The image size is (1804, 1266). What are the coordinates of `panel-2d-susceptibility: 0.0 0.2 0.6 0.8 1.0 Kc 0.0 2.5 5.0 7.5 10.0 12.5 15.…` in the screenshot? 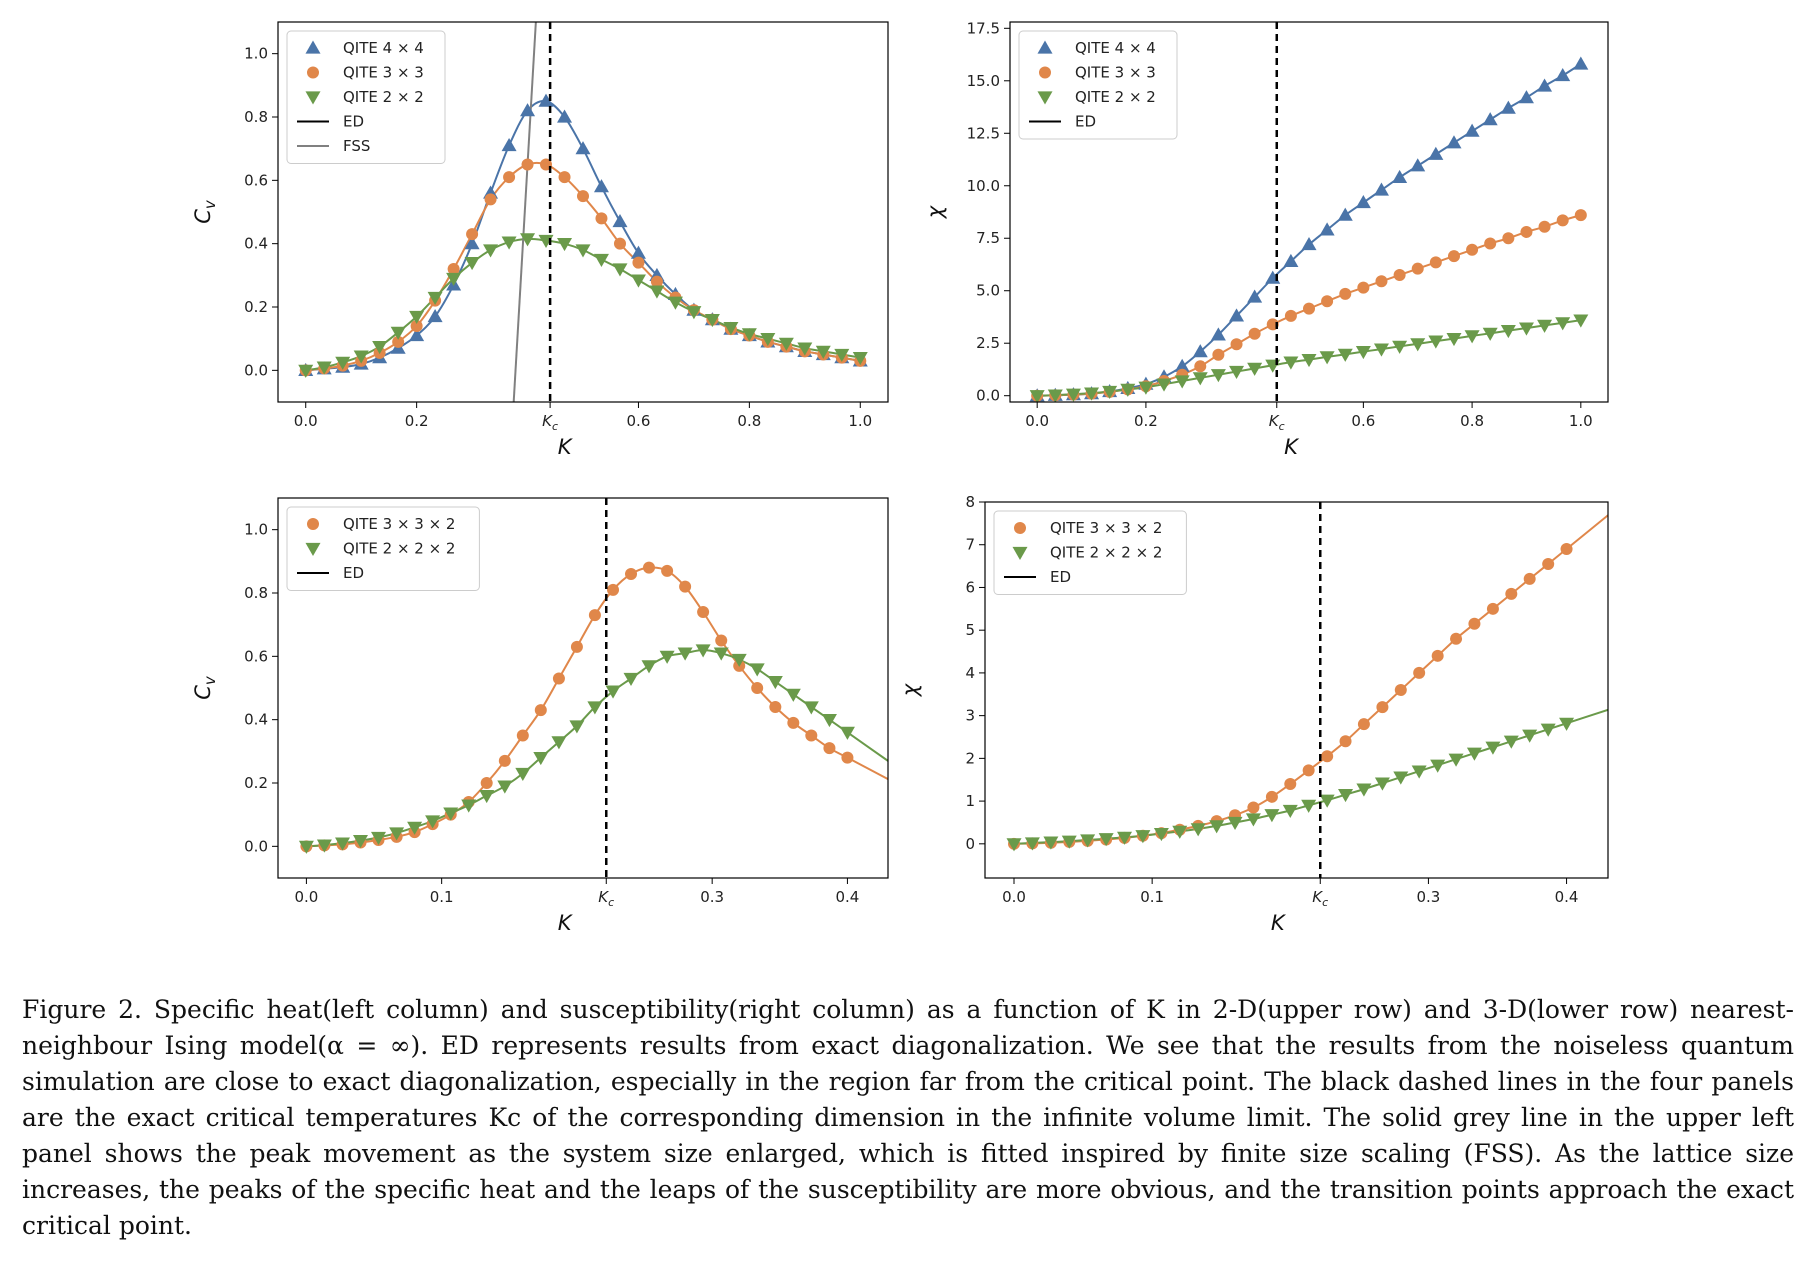 It's located at (1266, 239).